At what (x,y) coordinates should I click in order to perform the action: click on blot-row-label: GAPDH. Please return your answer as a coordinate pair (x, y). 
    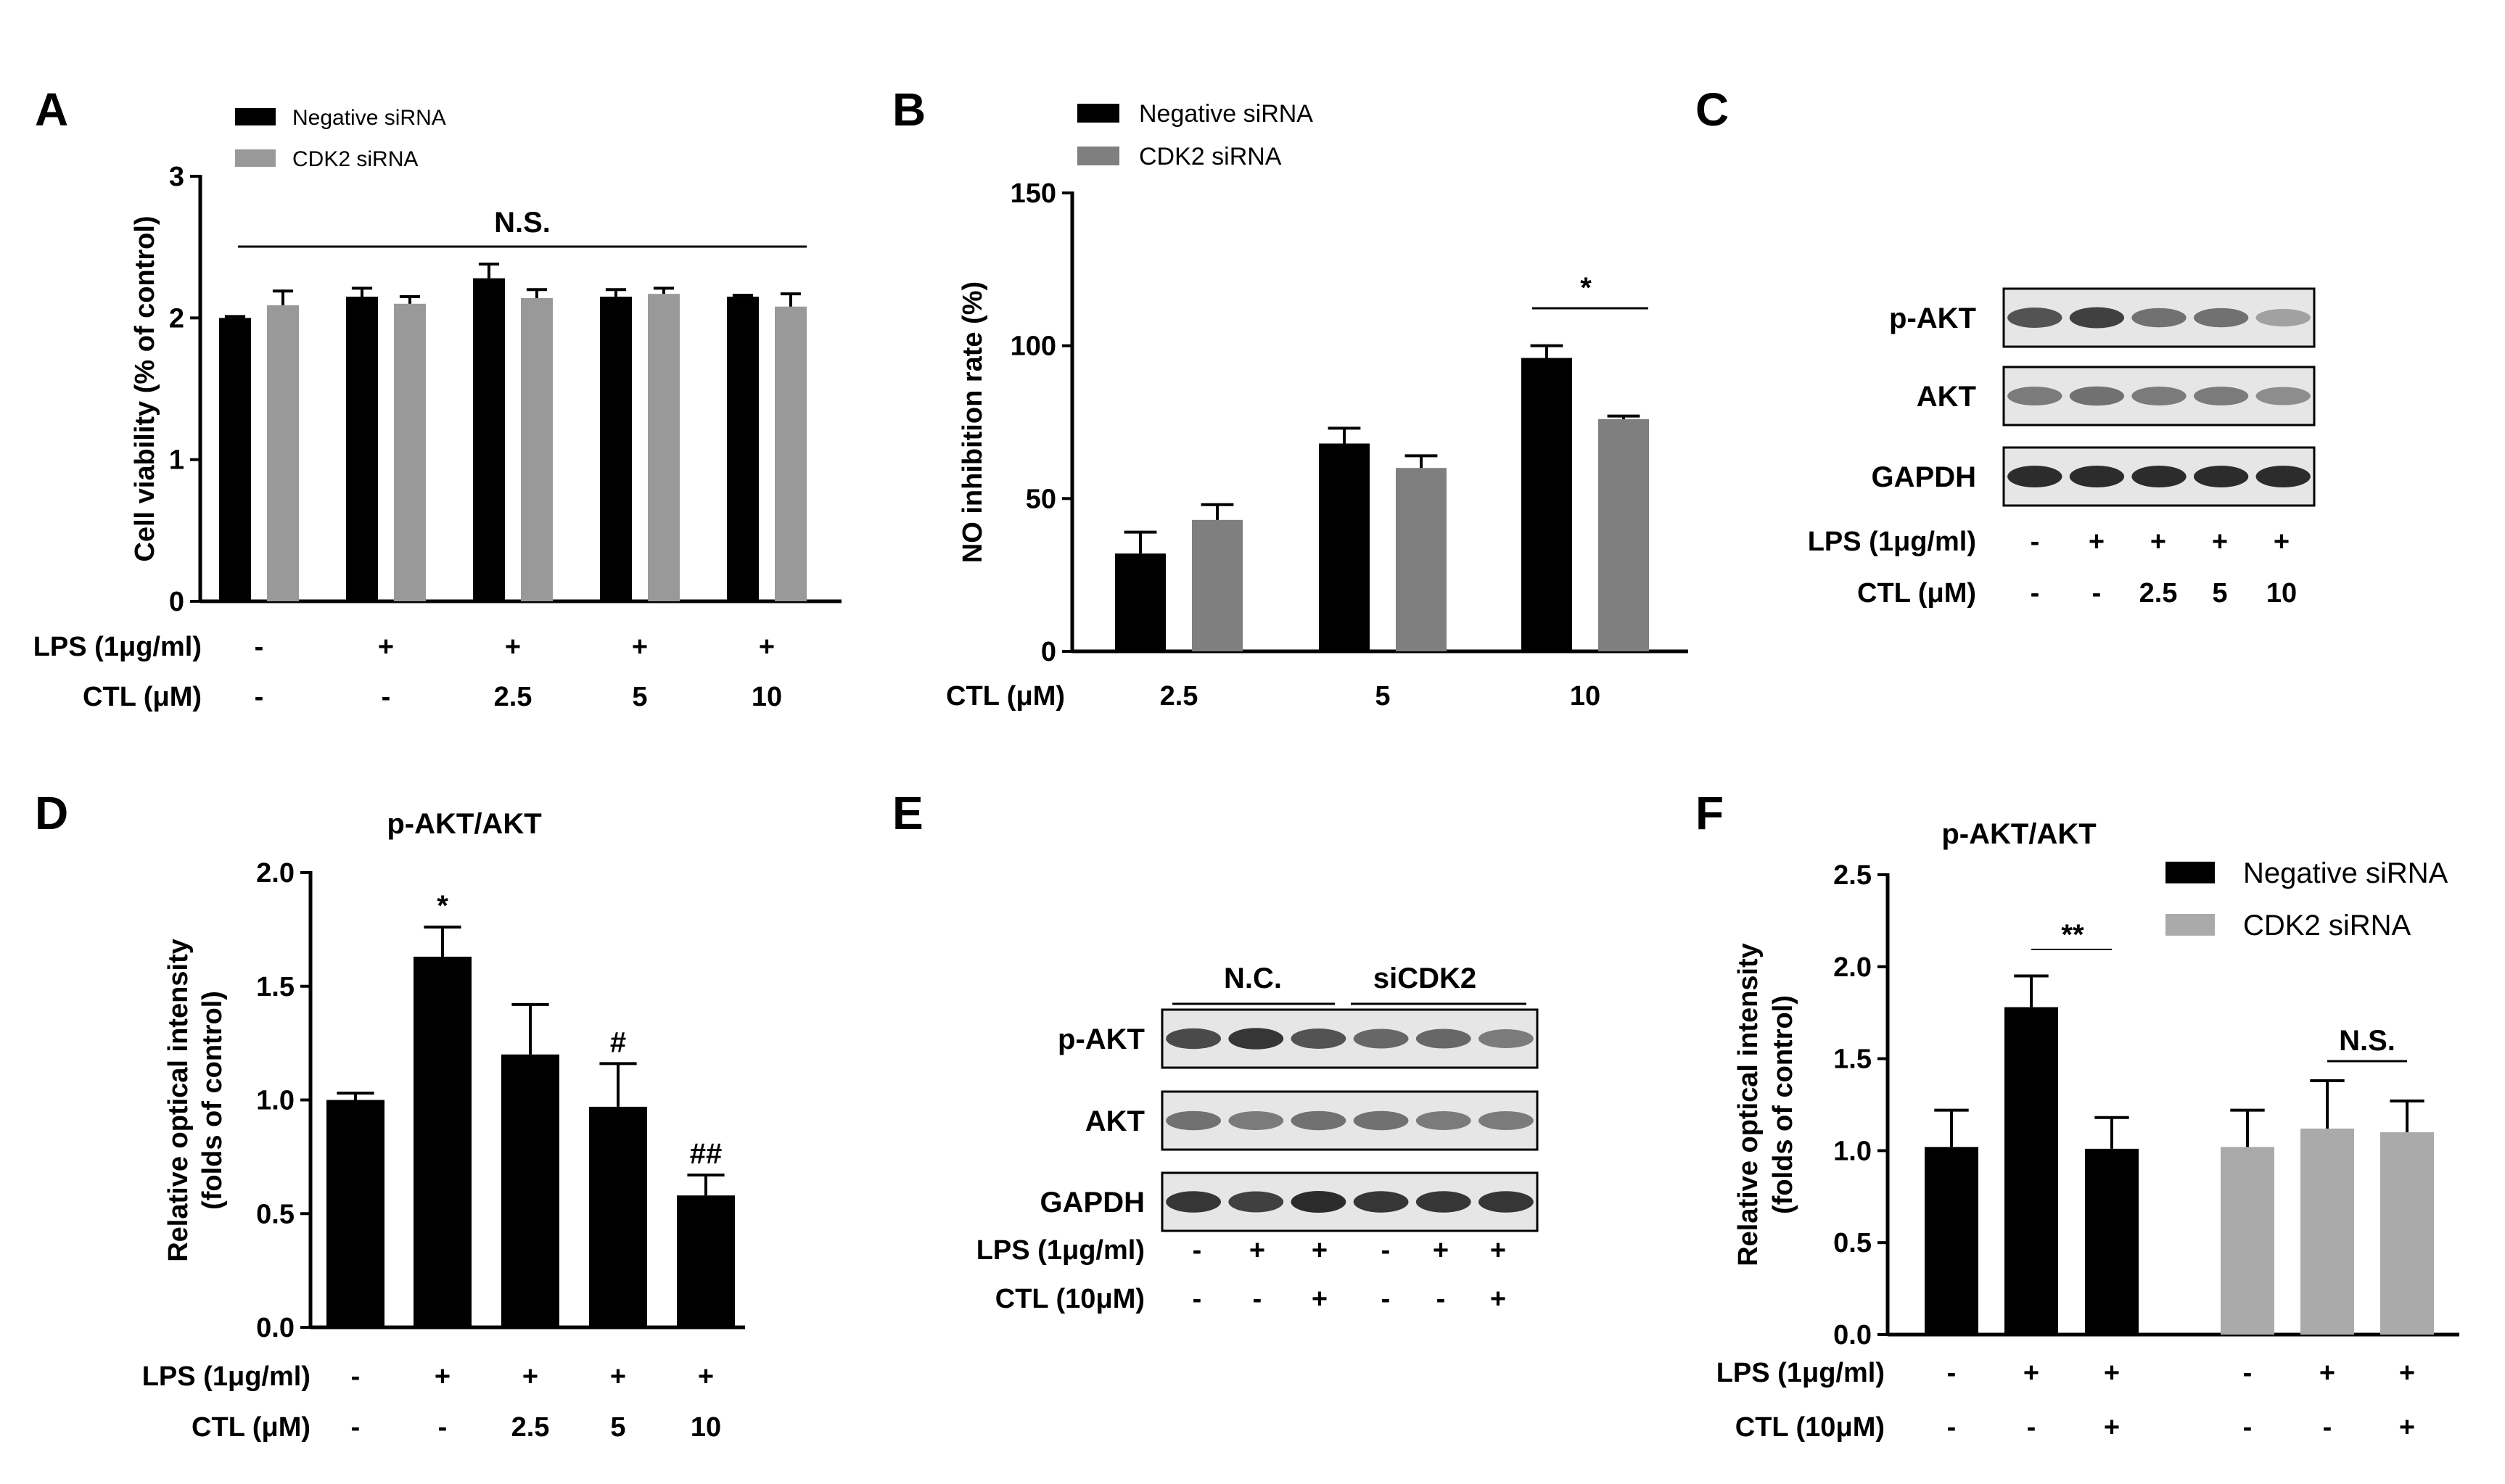
    Looking at the image, I should click on (1092, 1203).